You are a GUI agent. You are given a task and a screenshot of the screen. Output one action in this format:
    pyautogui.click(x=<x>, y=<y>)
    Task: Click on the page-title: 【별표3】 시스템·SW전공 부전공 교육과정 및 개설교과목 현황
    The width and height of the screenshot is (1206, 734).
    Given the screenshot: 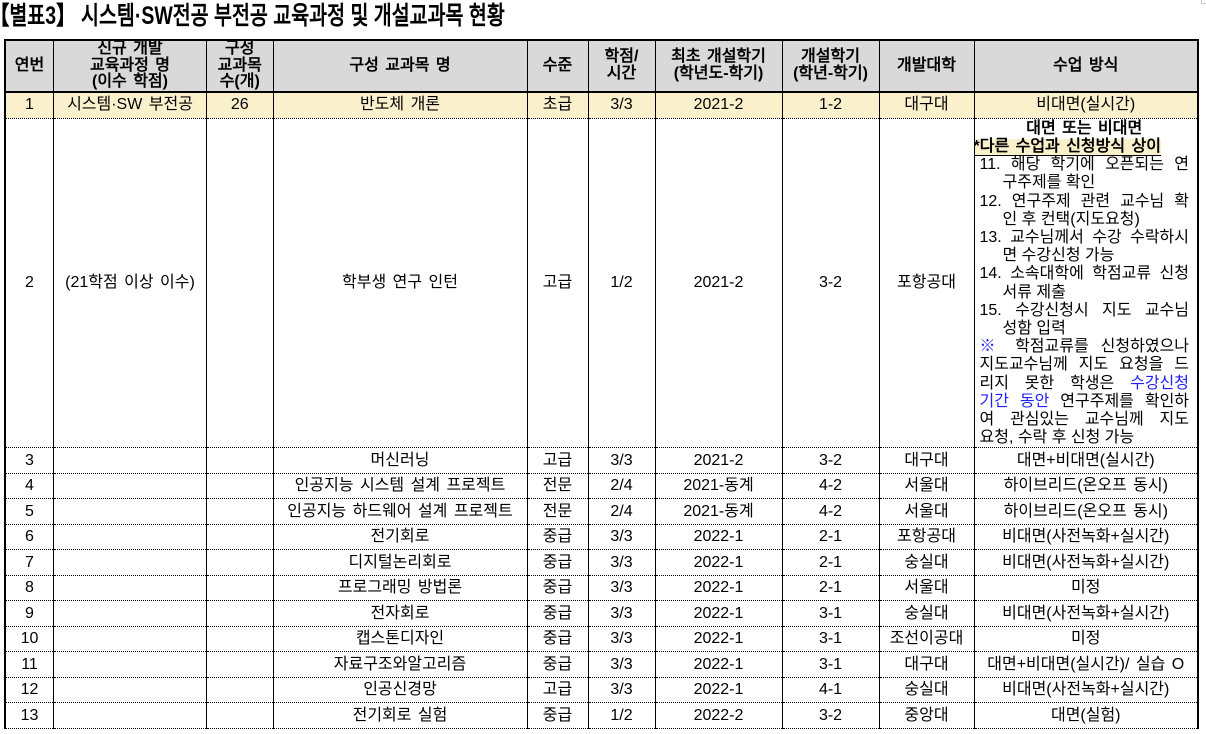 What is the action you would take?
    pyautogui.click(x=252, y=16)
    